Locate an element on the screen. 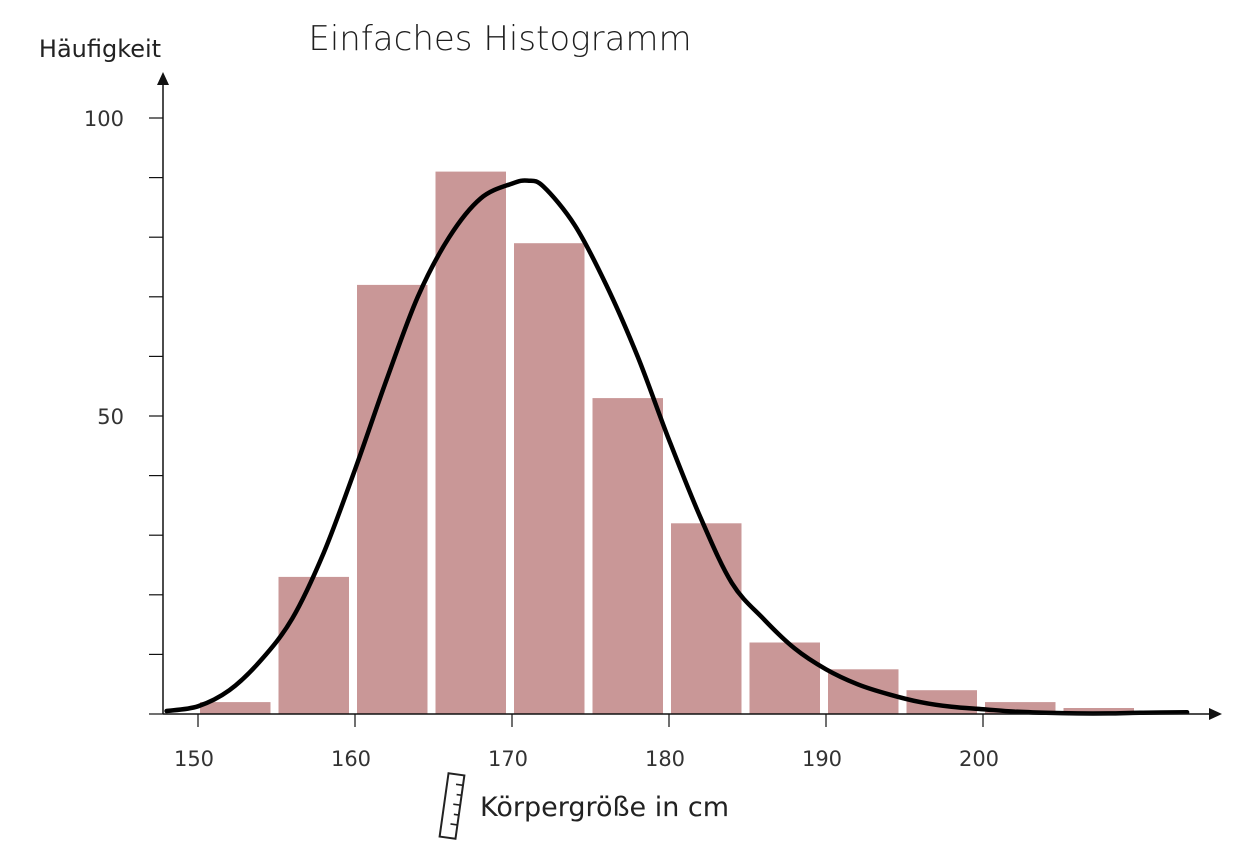 The height and width of the screenshot is (855, 1235). chart-title: Einfaches Histogramm is located at coordinates (499, 39).